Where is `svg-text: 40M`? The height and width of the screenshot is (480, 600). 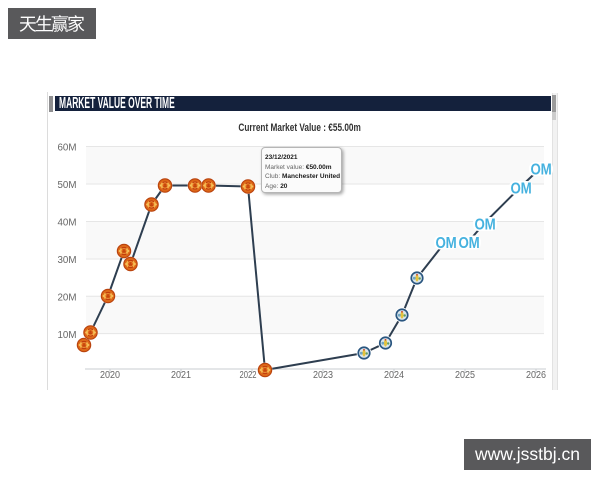
svg-text: 40M is located at coordinates (67, 223).